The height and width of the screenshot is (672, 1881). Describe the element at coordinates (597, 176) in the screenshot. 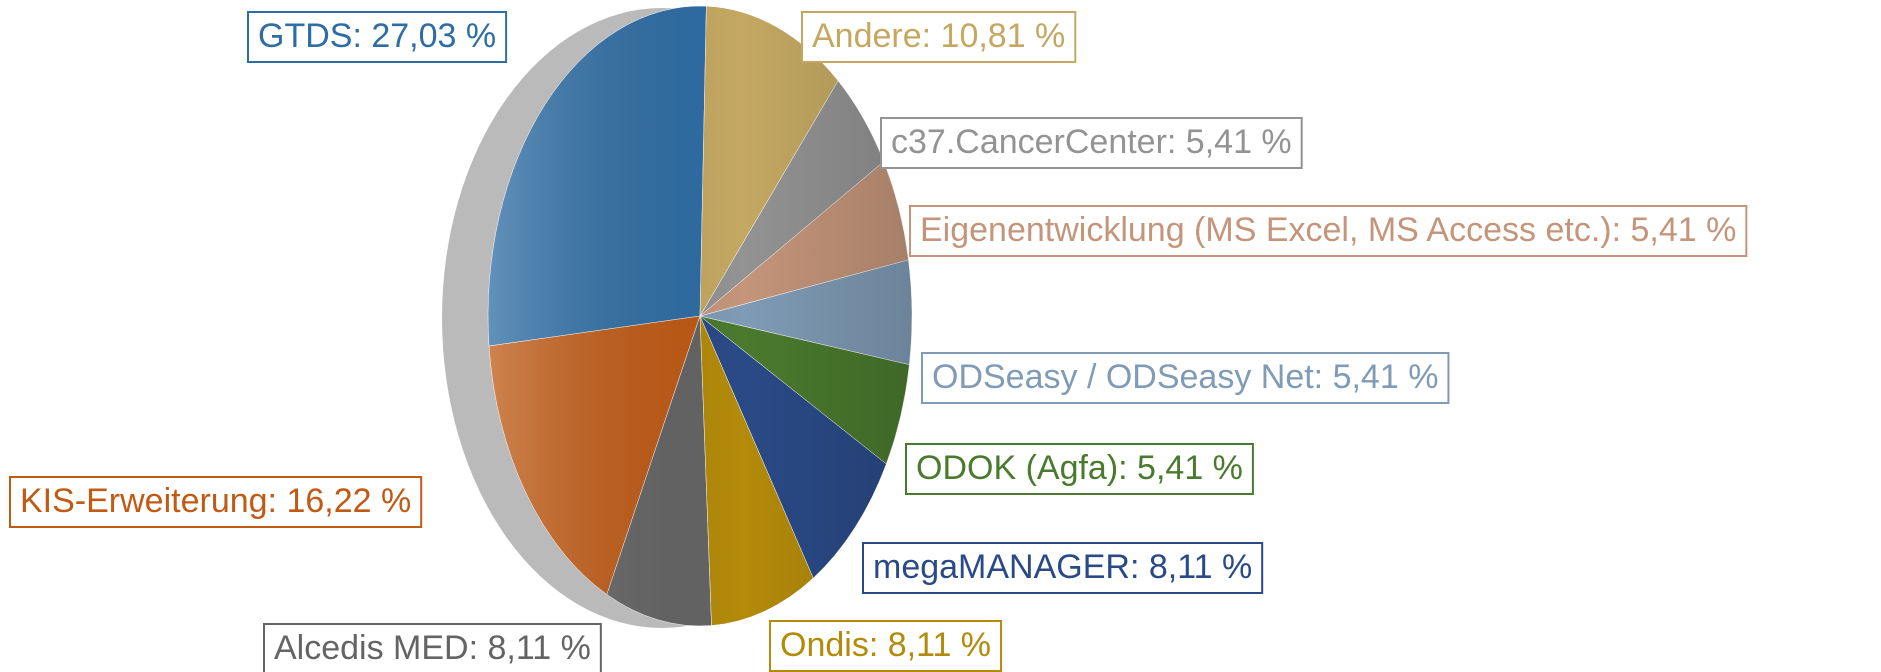

I see `pie-slice` at that location.